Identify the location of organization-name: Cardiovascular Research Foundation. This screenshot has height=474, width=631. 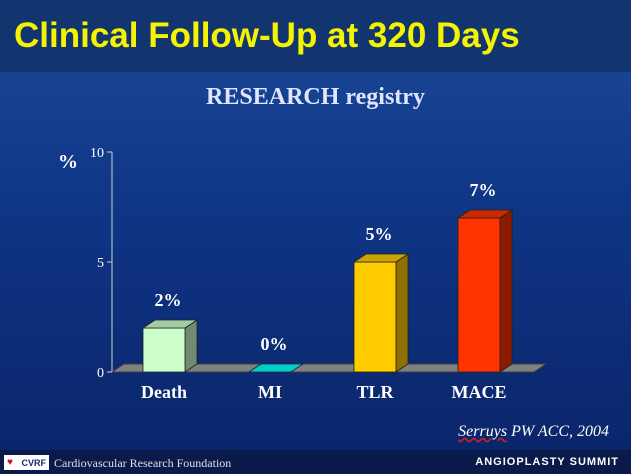
(143, 463).